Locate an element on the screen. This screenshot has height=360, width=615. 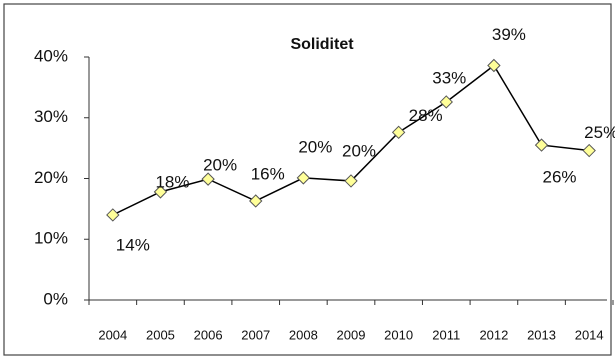
data-label: 39% is located at coordinates (509, 34).